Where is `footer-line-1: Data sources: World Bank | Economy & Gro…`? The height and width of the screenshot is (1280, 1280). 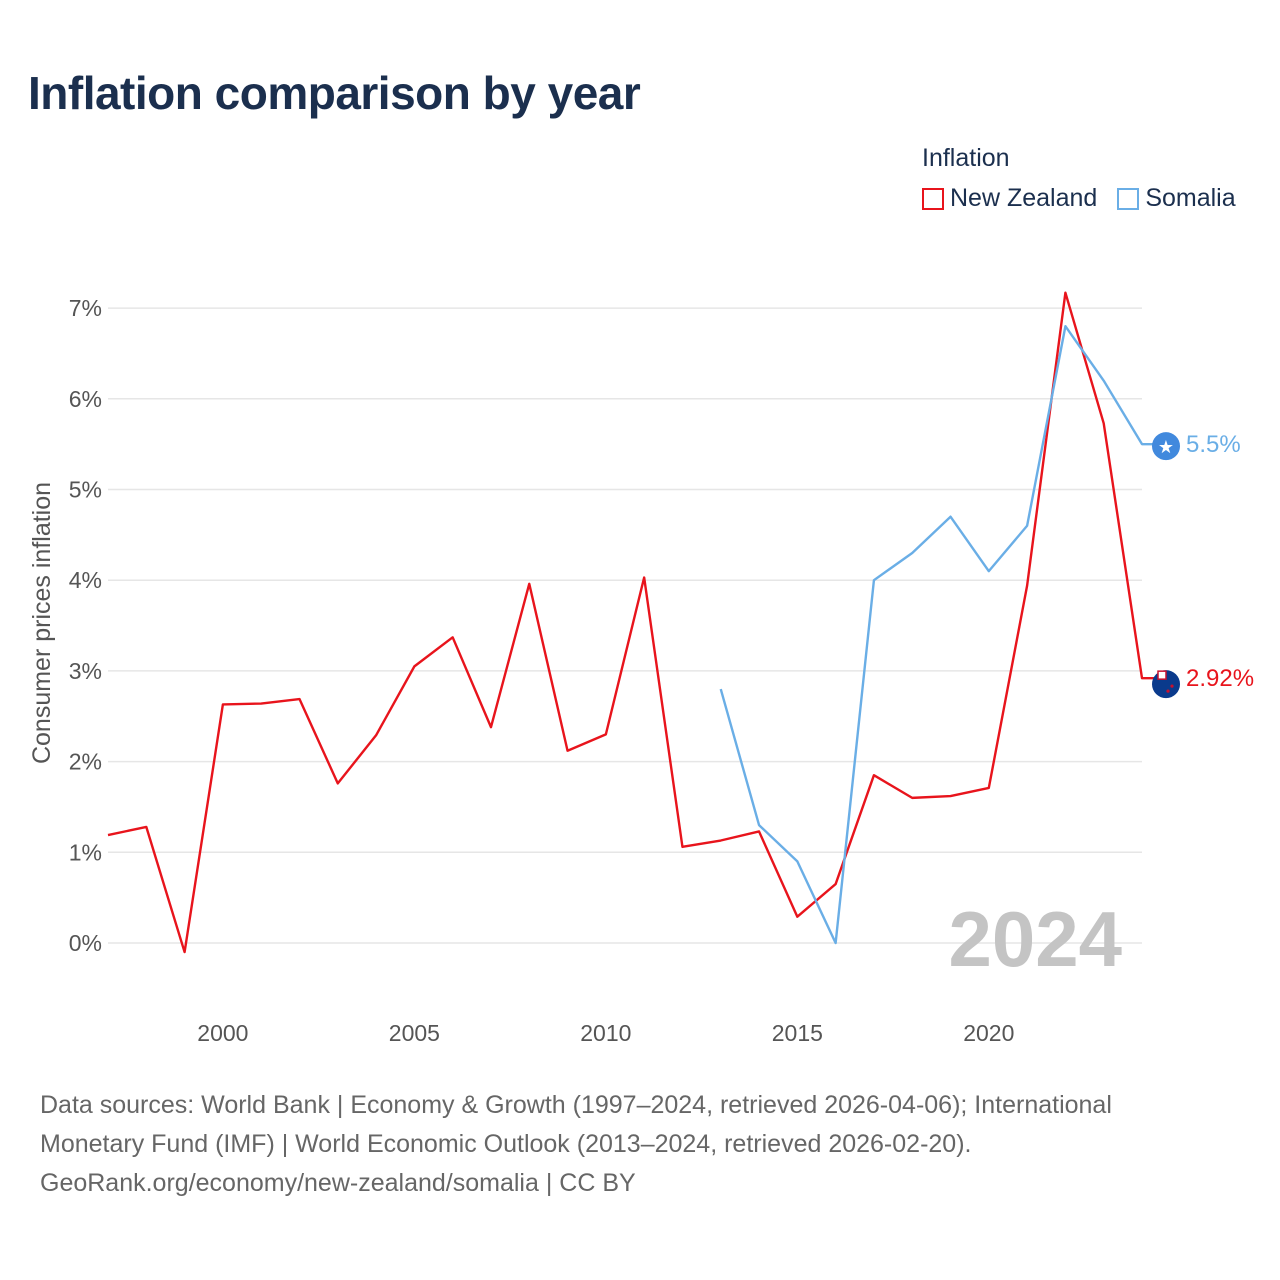 footer-line-1: Data sources: World Bank | Economy & Gro… is located at coordinates (576, 1105).